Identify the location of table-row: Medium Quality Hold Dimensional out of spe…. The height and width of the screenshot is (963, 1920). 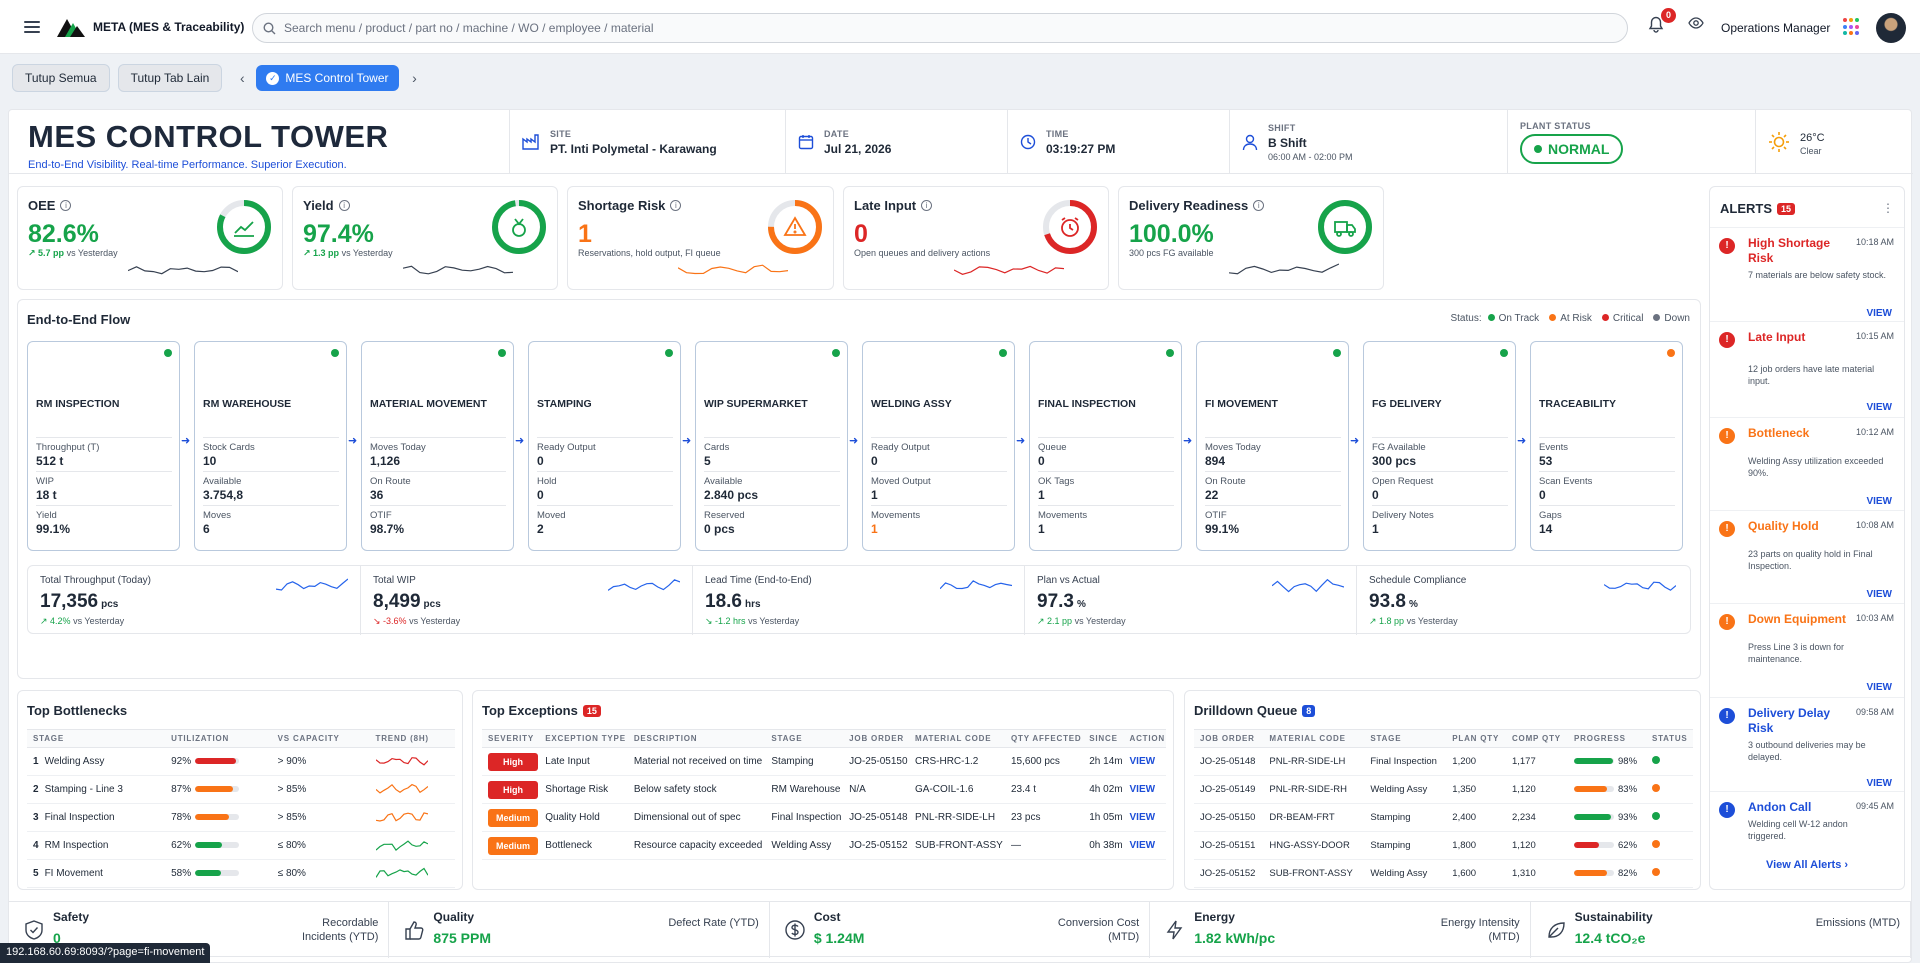
(824, 817).